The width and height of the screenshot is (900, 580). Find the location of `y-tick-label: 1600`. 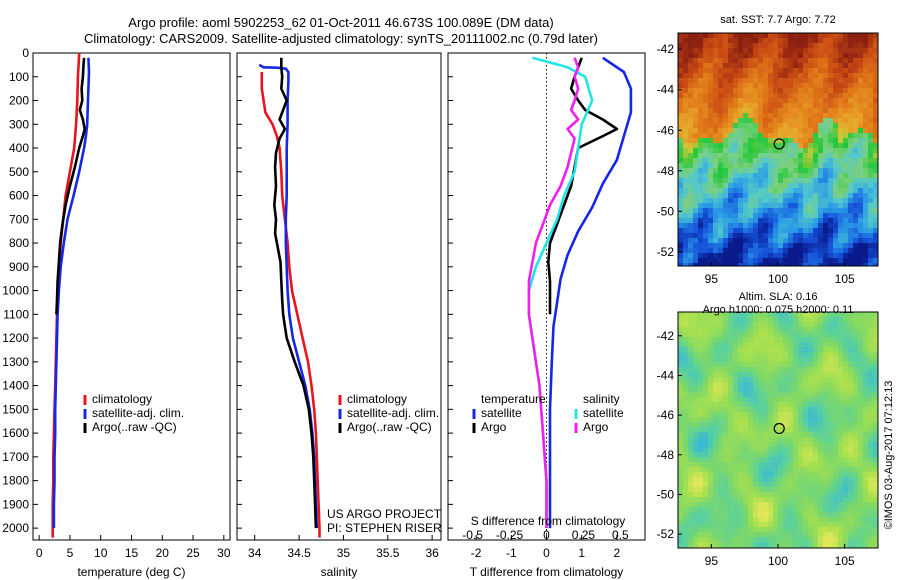

y-tick-label: 1600 is located at coordinates (15, 433).